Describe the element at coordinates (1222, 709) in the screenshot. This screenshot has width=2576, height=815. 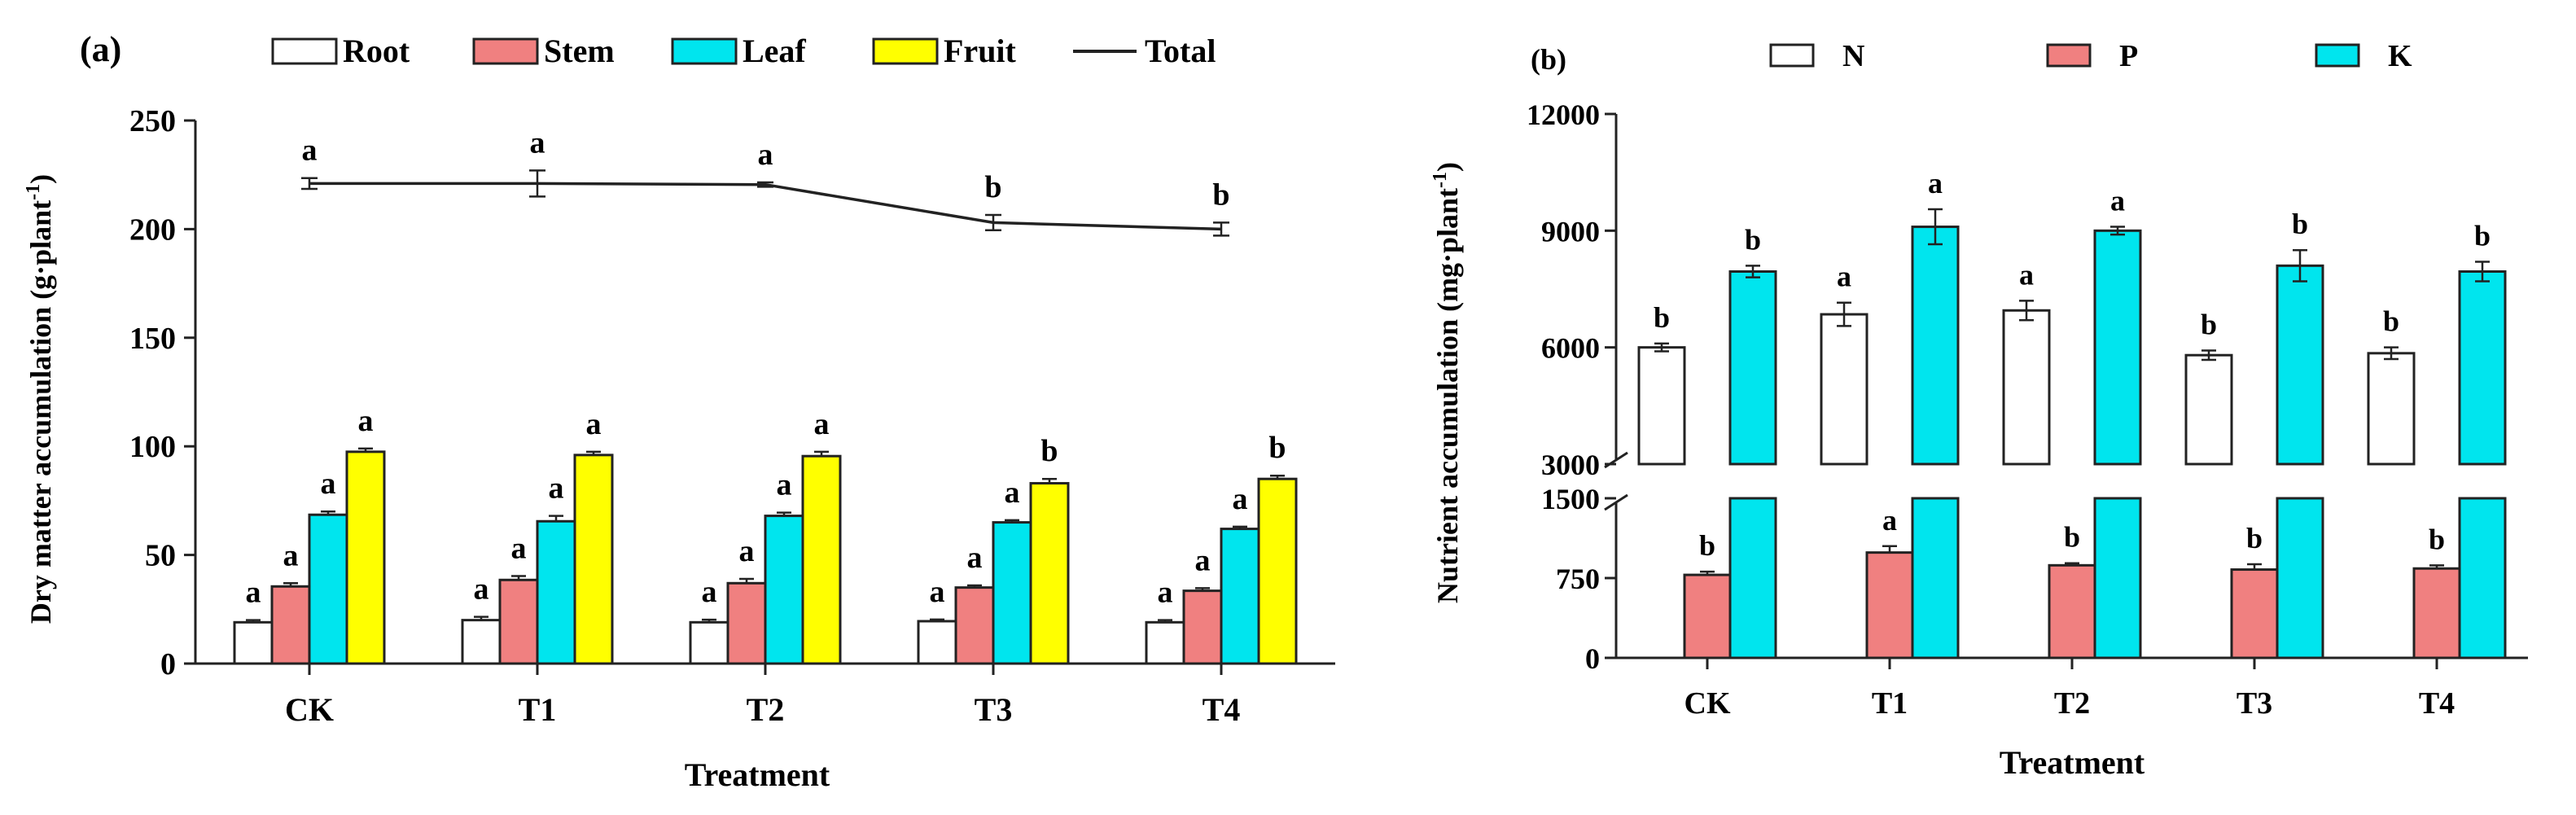
I see `panel-a-x-tick-label: T4` at that location.